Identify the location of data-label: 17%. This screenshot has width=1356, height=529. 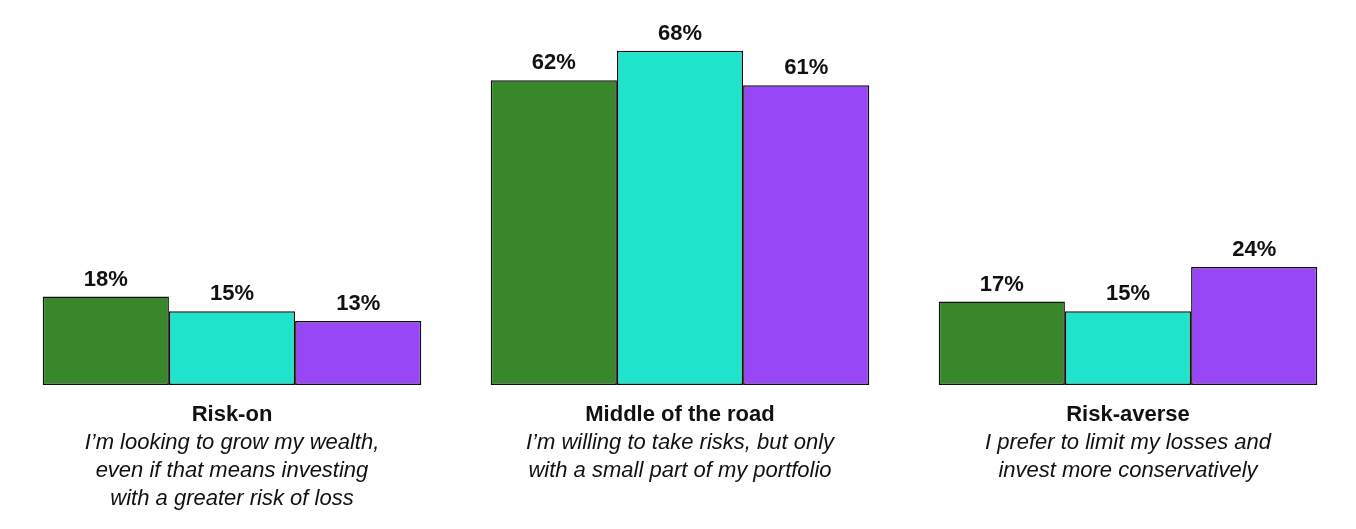
(1001, 283).